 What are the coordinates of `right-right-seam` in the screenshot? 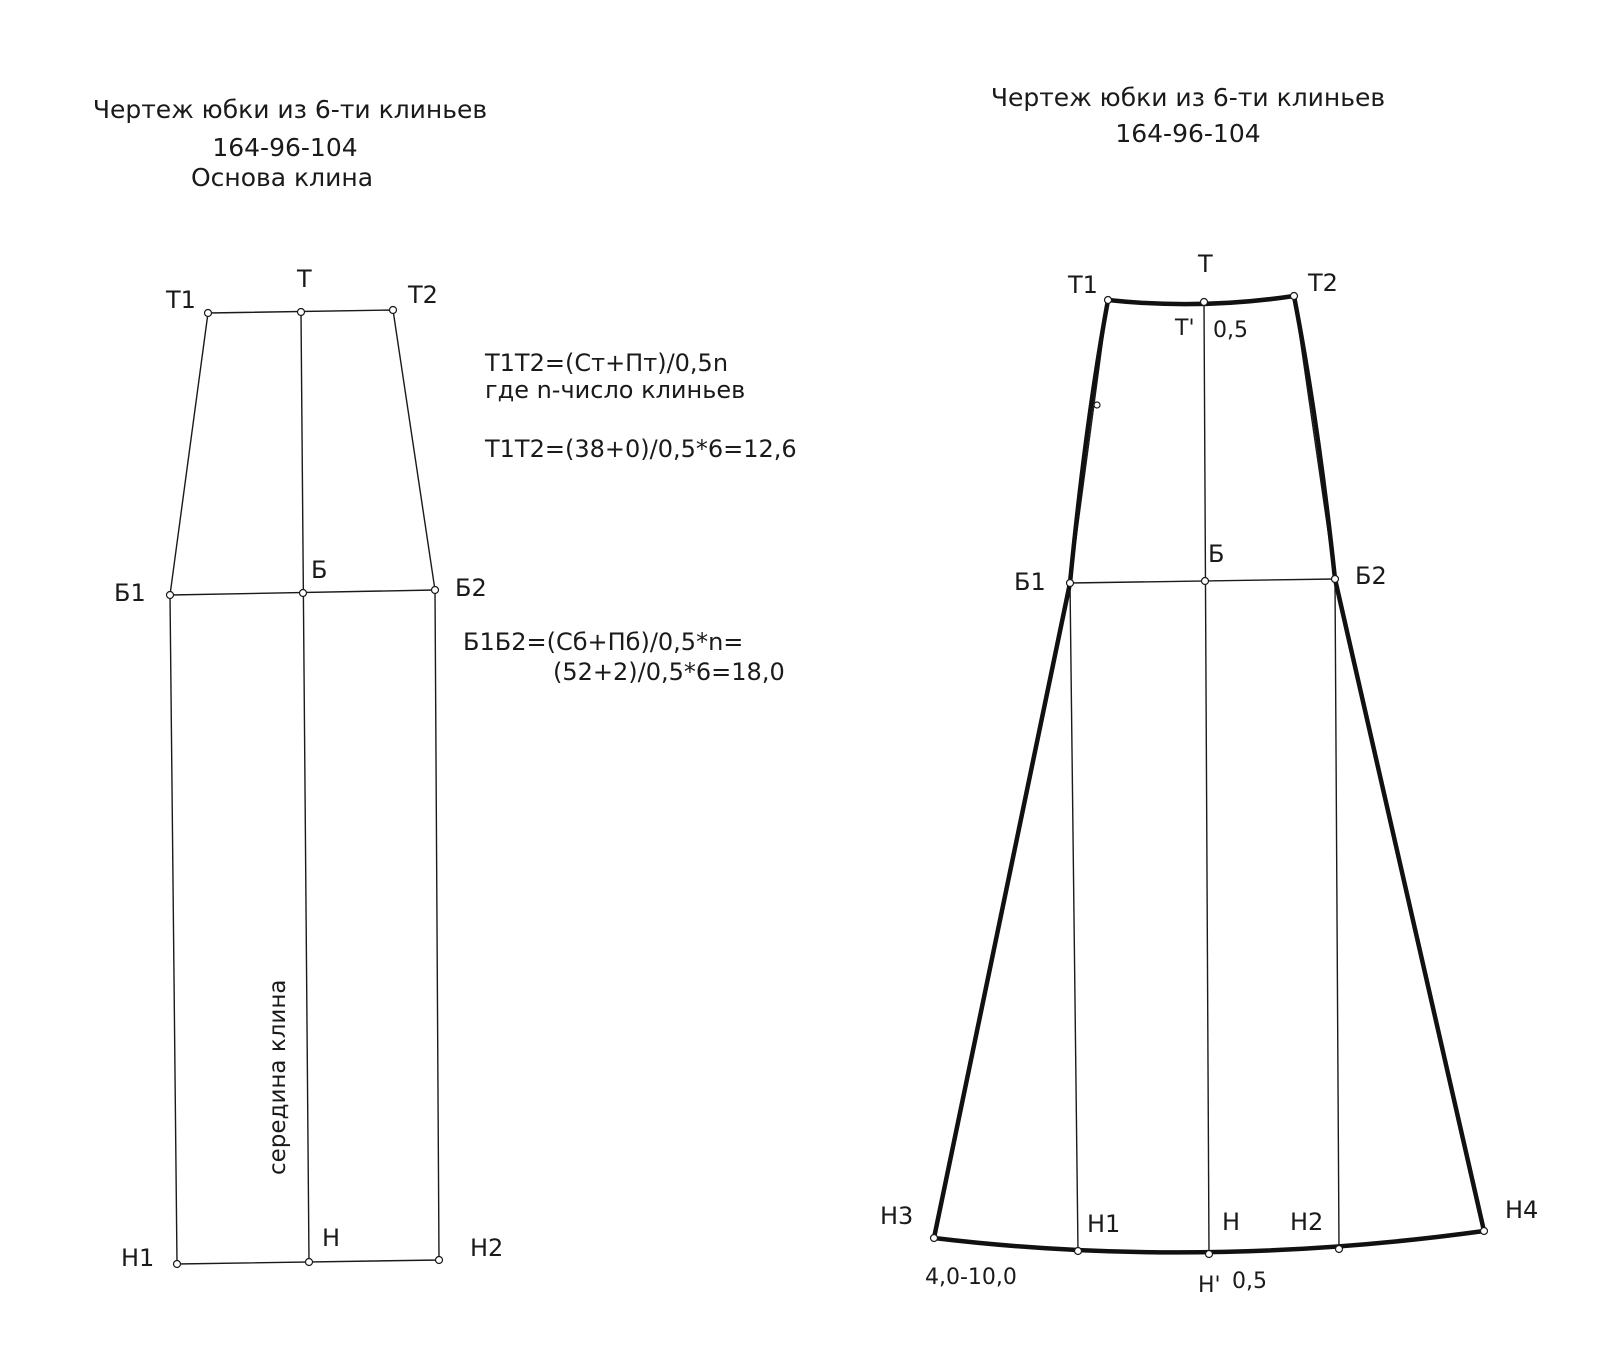 It's located at (1389, 763).